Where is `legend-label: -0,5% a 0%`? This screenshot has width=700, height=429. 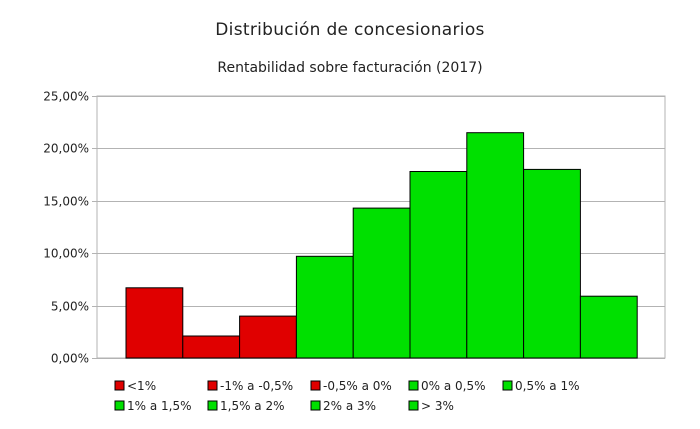 legend-label: -0,5% a 0% is located at coordinates (357, 386).